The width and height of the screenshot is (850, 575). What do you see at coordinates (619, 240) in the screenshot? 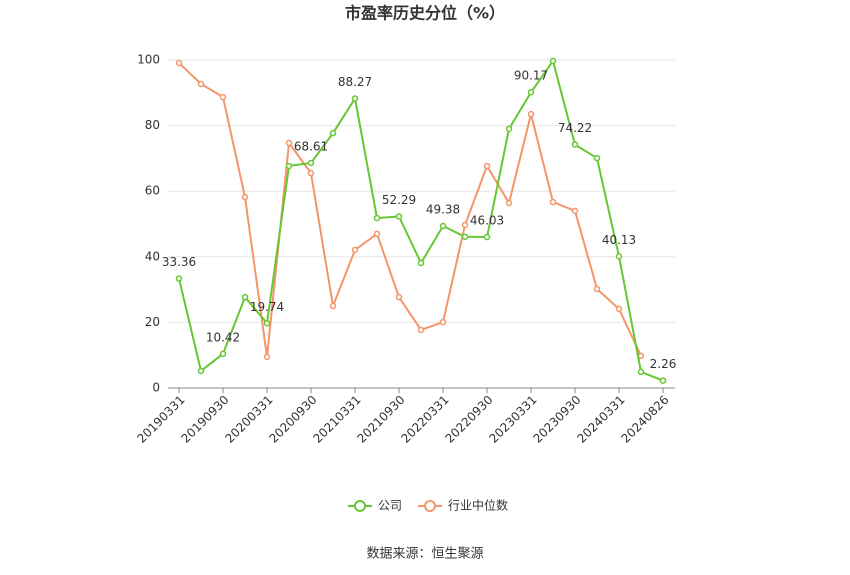
I see `data-label: 40.13` at bounding box center [619, 240].